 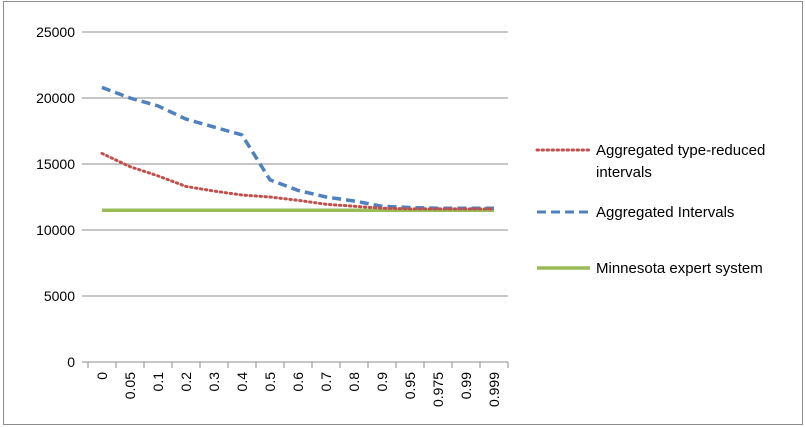 What do you see at coordinates (466, 385) in the screenshot?
I see `x-tick-label: 0.99` at bounding box center [466, 385].